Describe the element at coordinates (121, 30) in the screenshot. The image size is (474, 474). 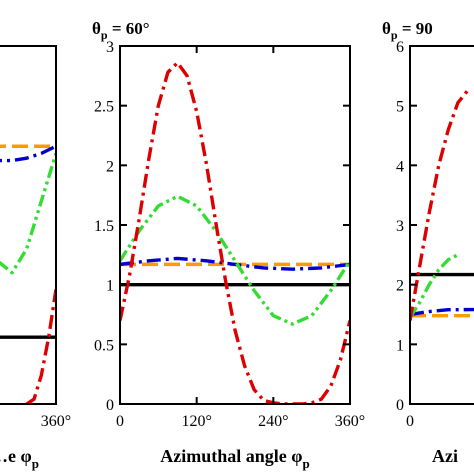
I see `panel-title: θp = 60°` at that location.